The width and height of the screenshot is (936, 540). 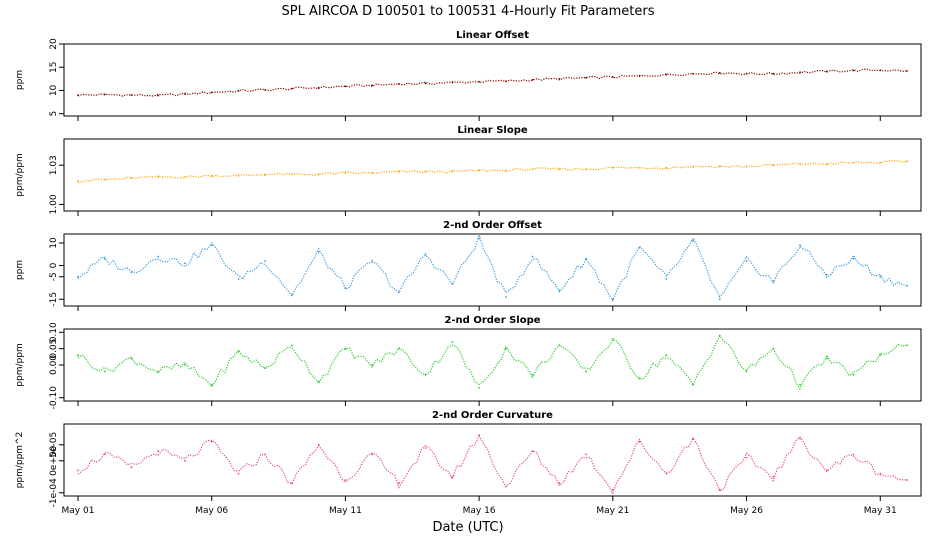 What do you see at coordinates (54, 445) in the screenshot?
I see `y-tick-label: 5e-05` at bounding box center [54, 445].